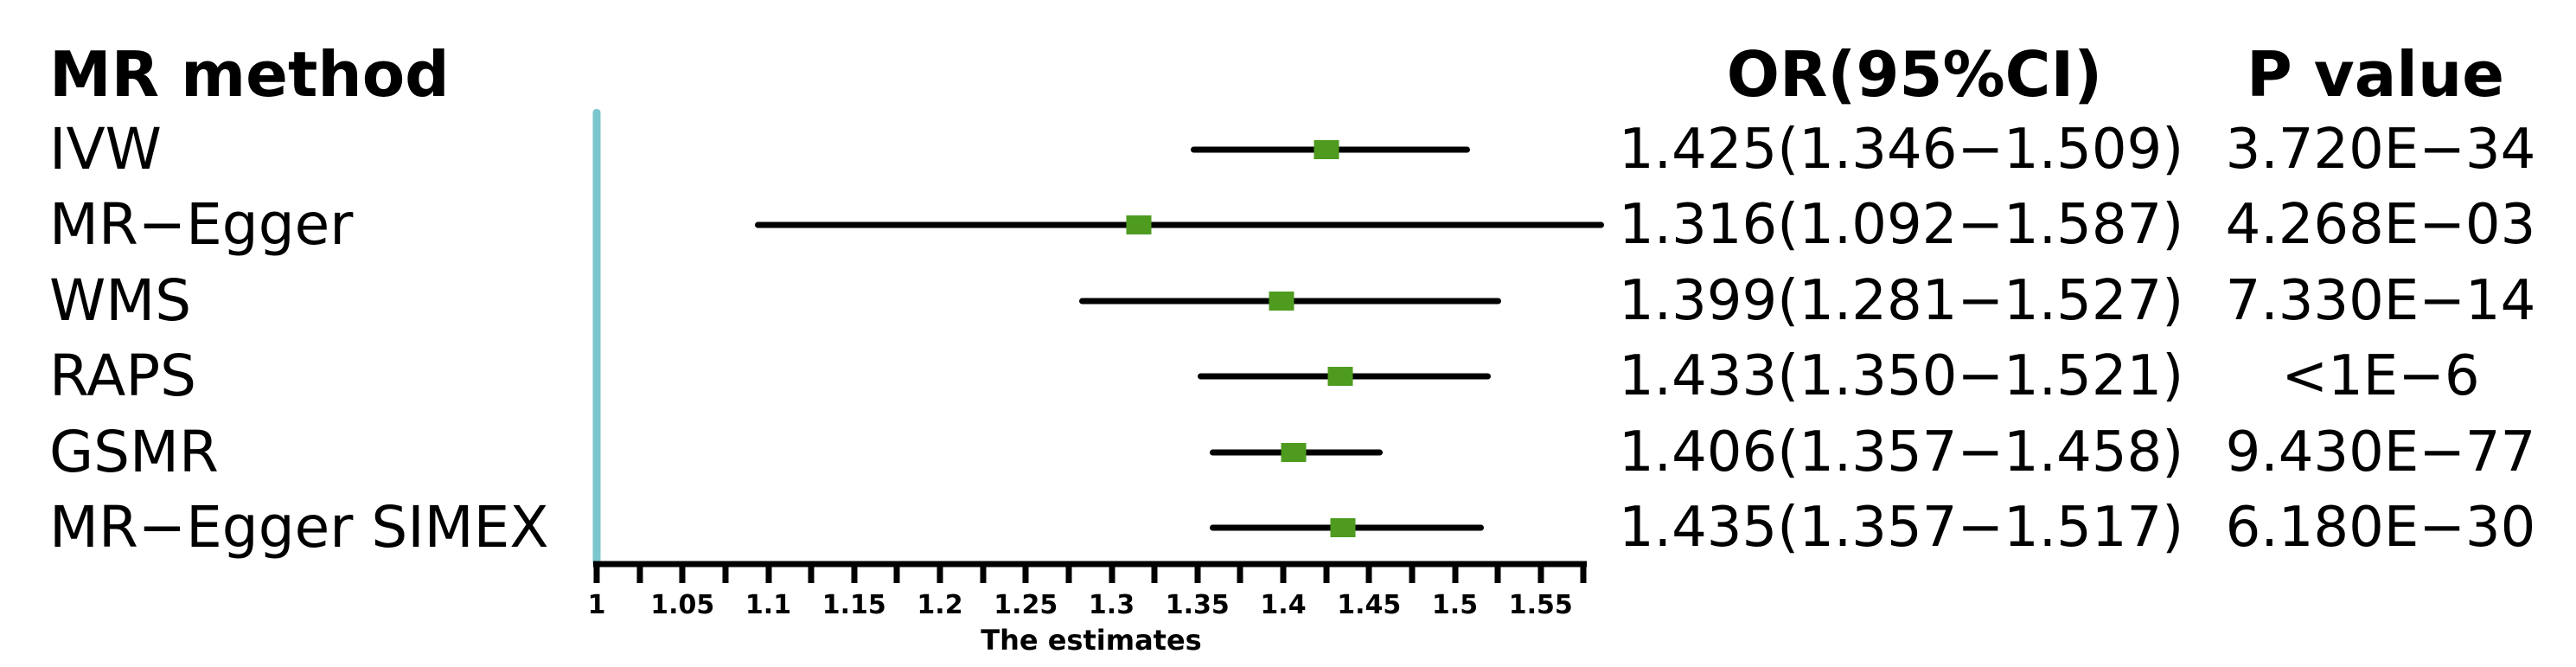  Describe the element at coordinates (134, 452) in the screenshot. I see `method-label: GSMR` at that location.